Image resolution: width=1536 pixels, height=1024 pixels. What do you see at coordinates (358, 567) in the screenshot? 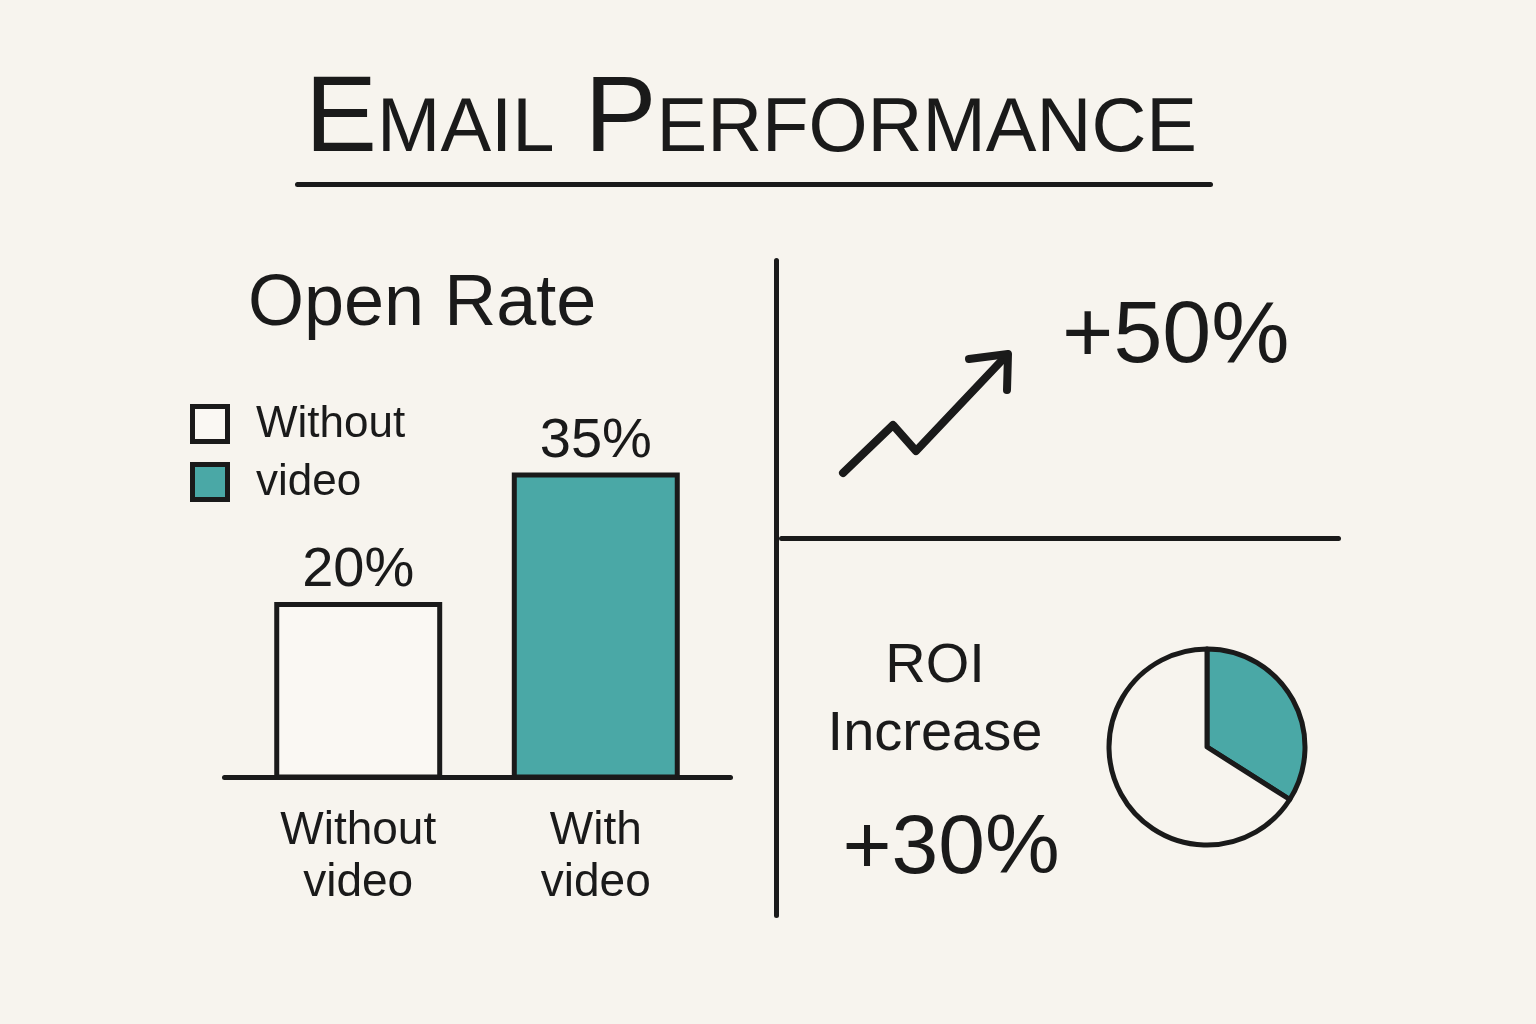
I see `data-label: 20%` at bounding box center [358, 567].